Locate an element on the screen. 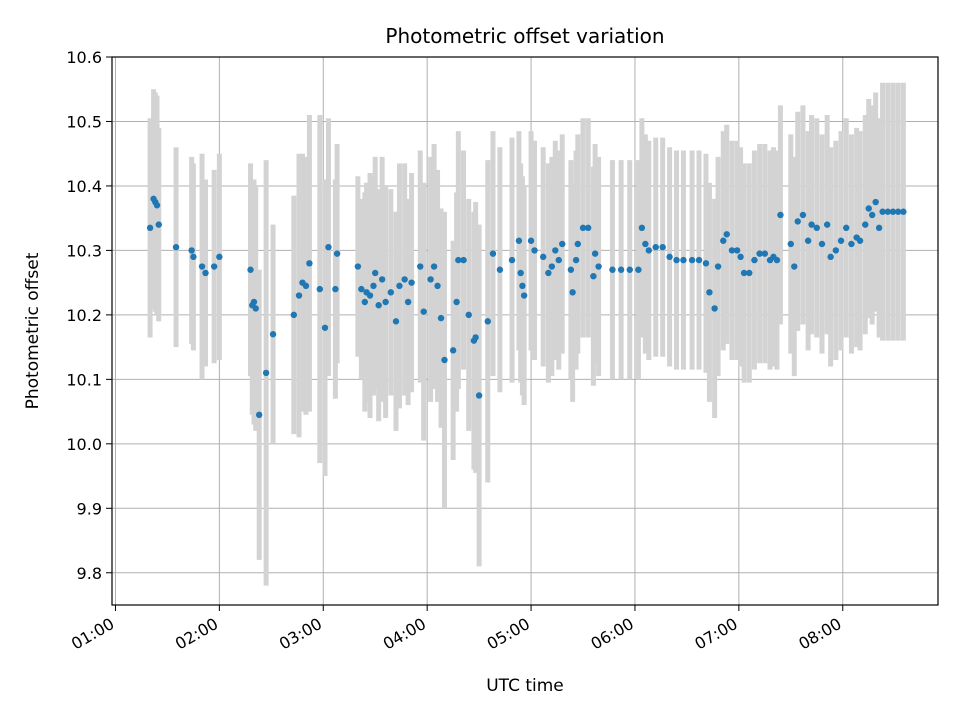 This screenshot has width=960, height=720. y-tick-label: 9.9 is located at coordinates (89, 508).